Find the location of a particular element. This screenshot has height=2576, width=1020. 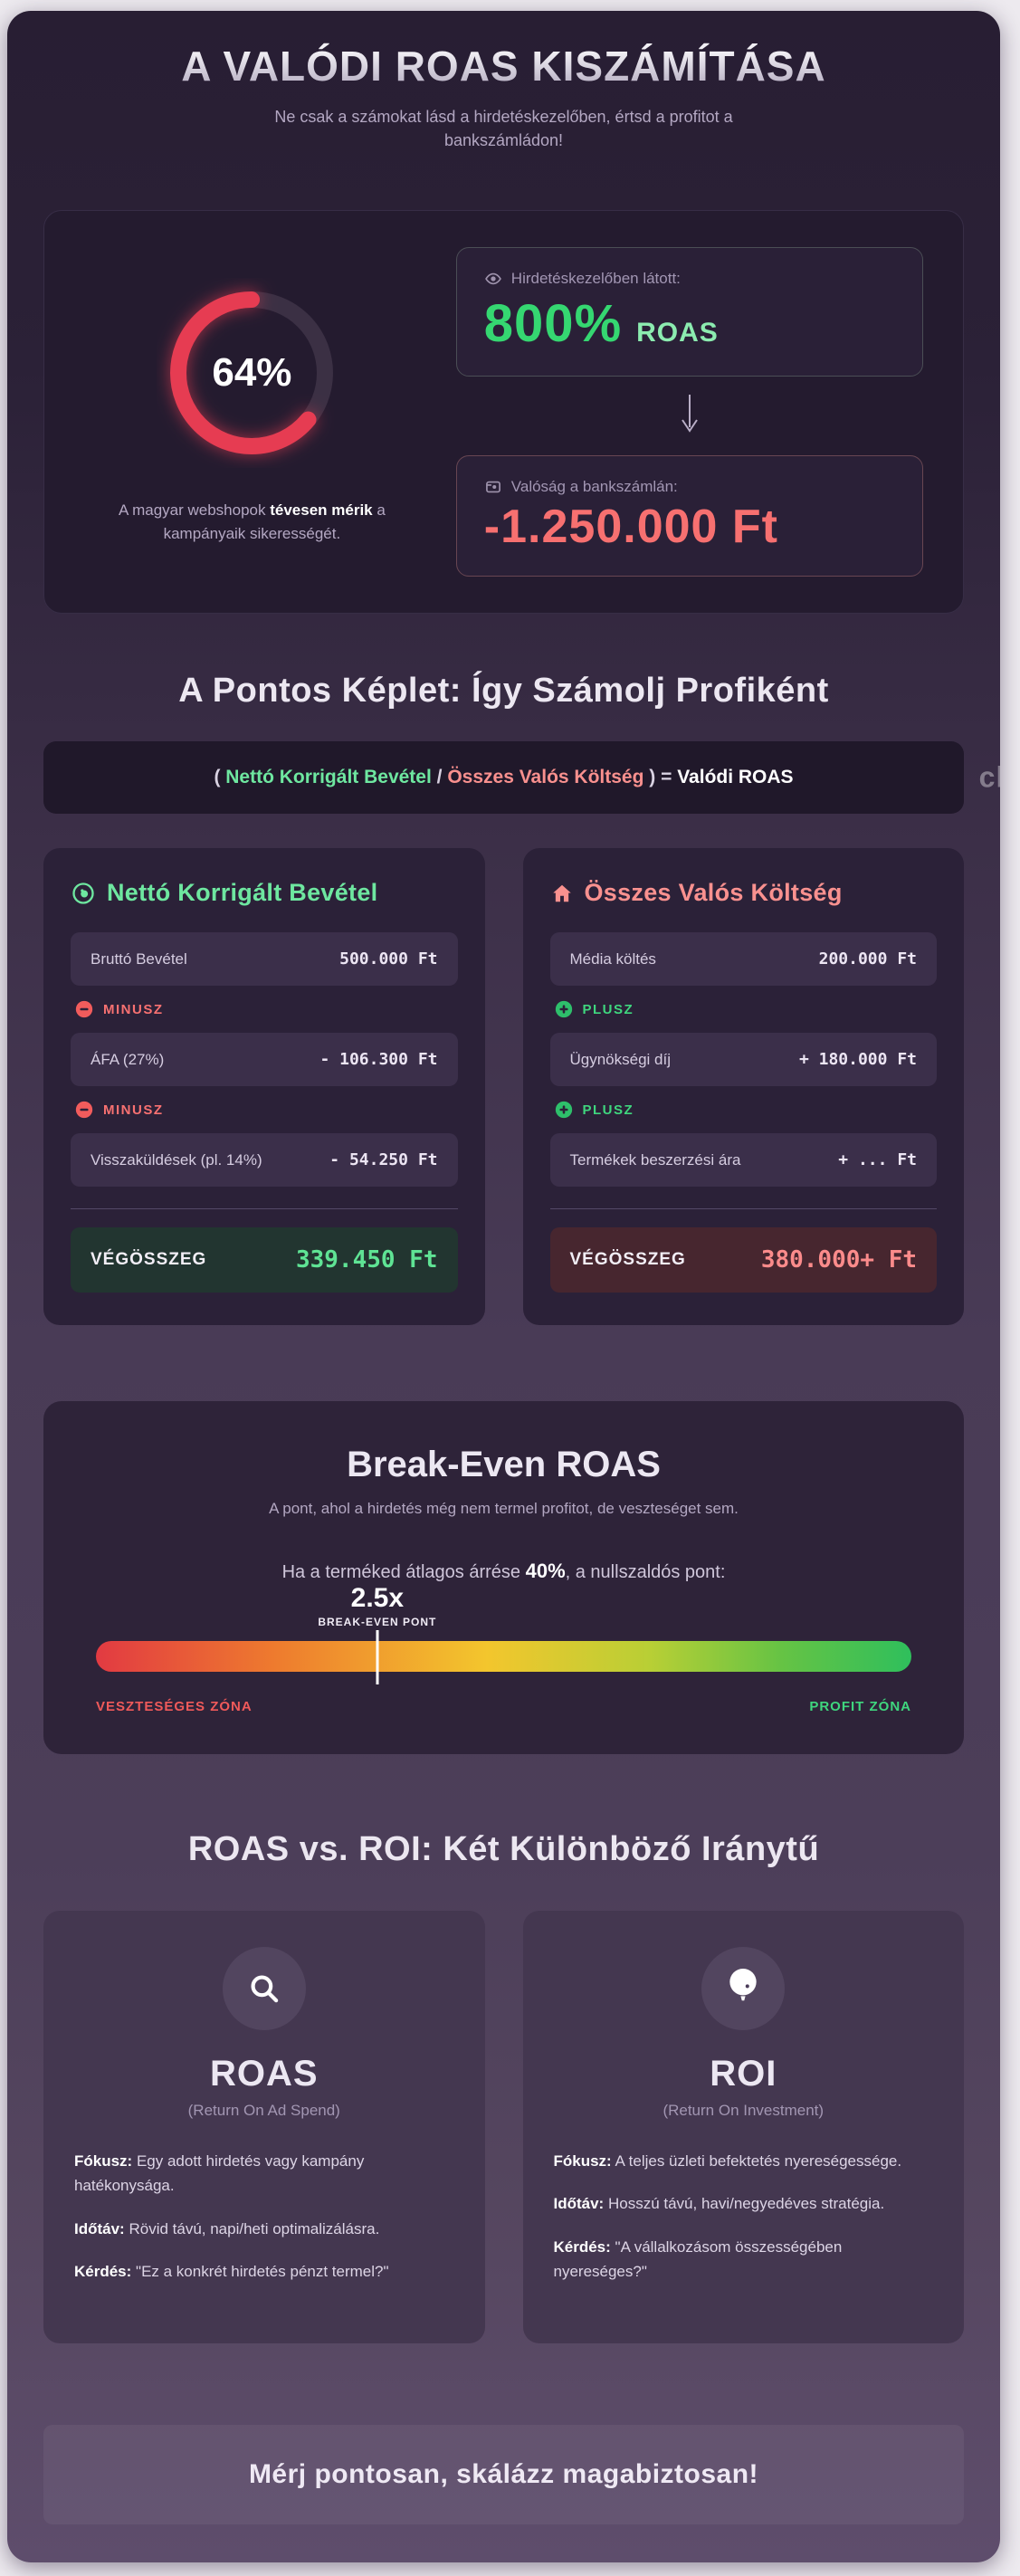

revenue-card-header: Nettó Korrigált Bevétel is located at coordinates (264, 893).